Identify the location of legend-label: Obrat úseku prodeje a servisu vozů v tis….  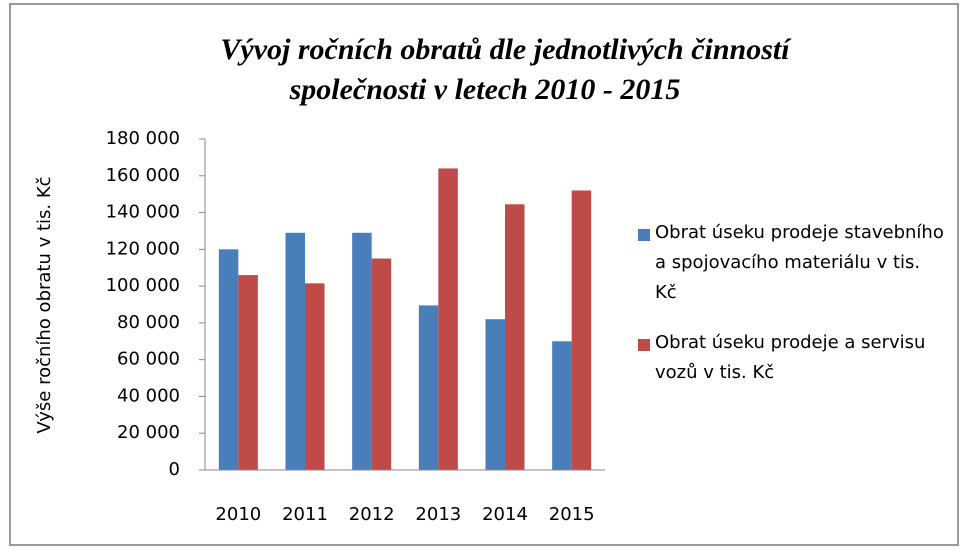
(790, 357).